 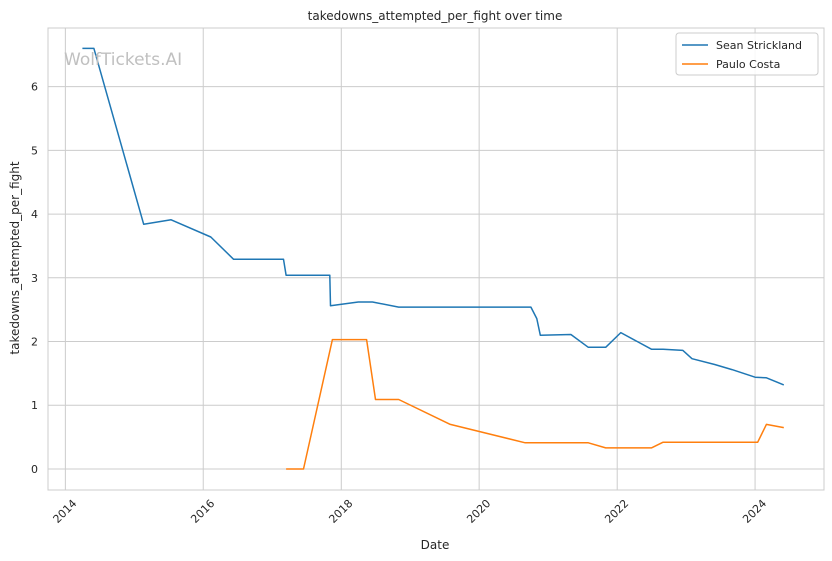 What do you see at coordinates (435, 545) in the screenshot?
I see `x-axis-label: Date` at bounding box center [435, 545].